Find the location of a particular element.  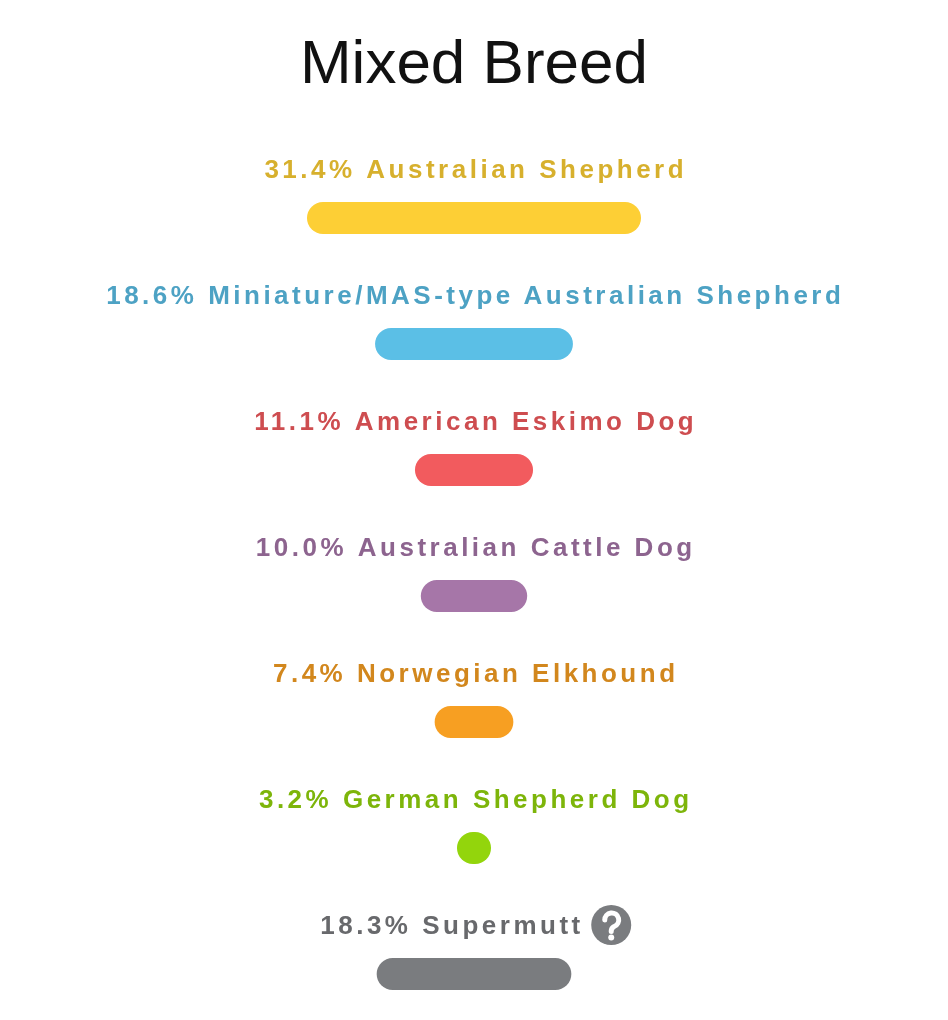

category-label: Australian Shepherd is located at coordinates (527, 169).